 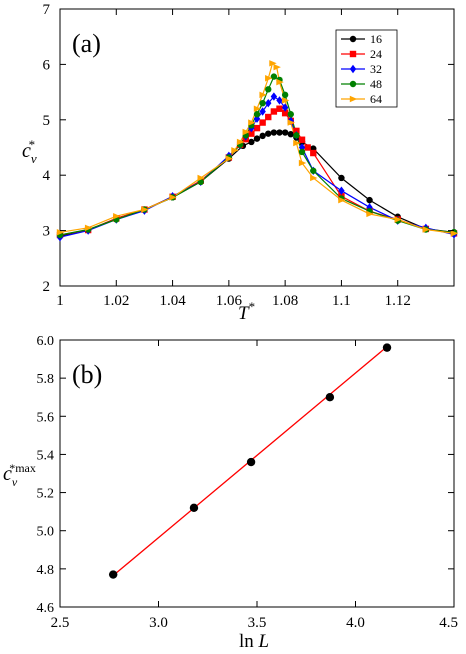 What do you see at coordinates (47, 176) in the screenshot?
I see `y-tick-label: 4` at bounding box center [47, 176].